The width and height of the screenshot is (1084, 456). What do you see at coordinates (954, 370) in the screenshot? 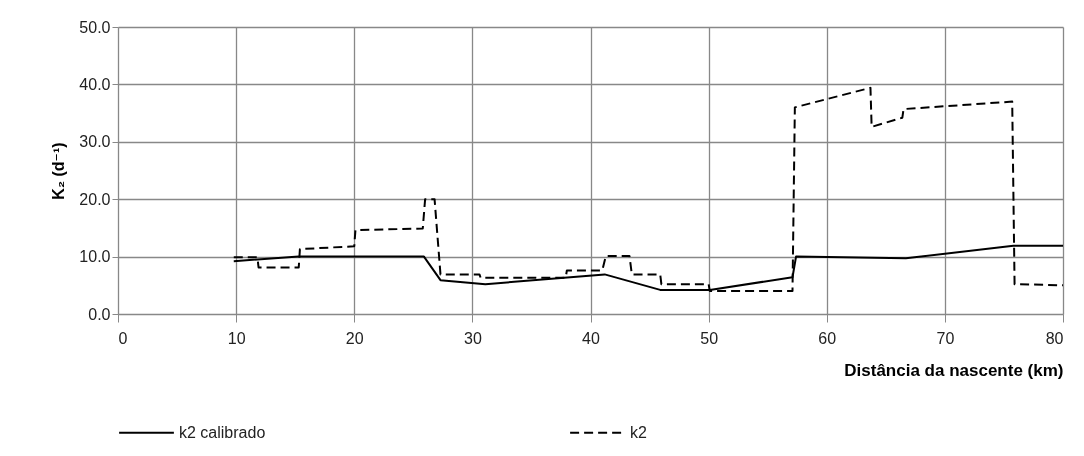
I see `x-axis-title: Distância da nascente (km)` at bounding box center [954, 370].